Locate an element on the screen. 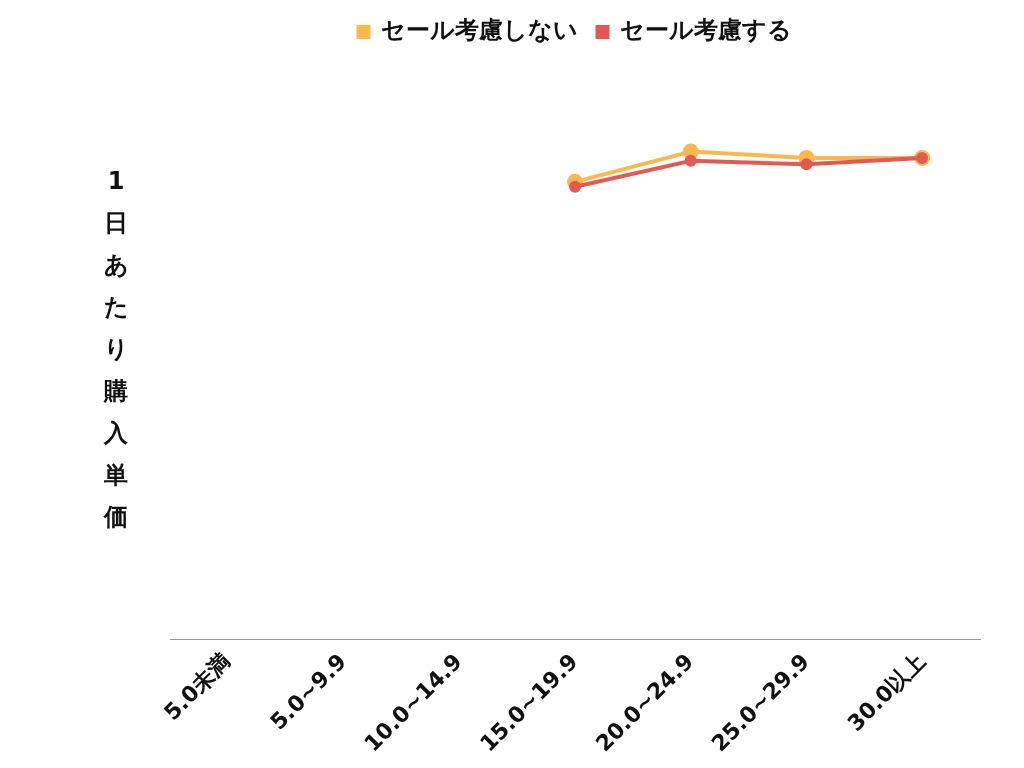 The height and width of the screenshot is (768, 1024). x-tick-label: 5.0未満 is located at coordinates (197, 687).